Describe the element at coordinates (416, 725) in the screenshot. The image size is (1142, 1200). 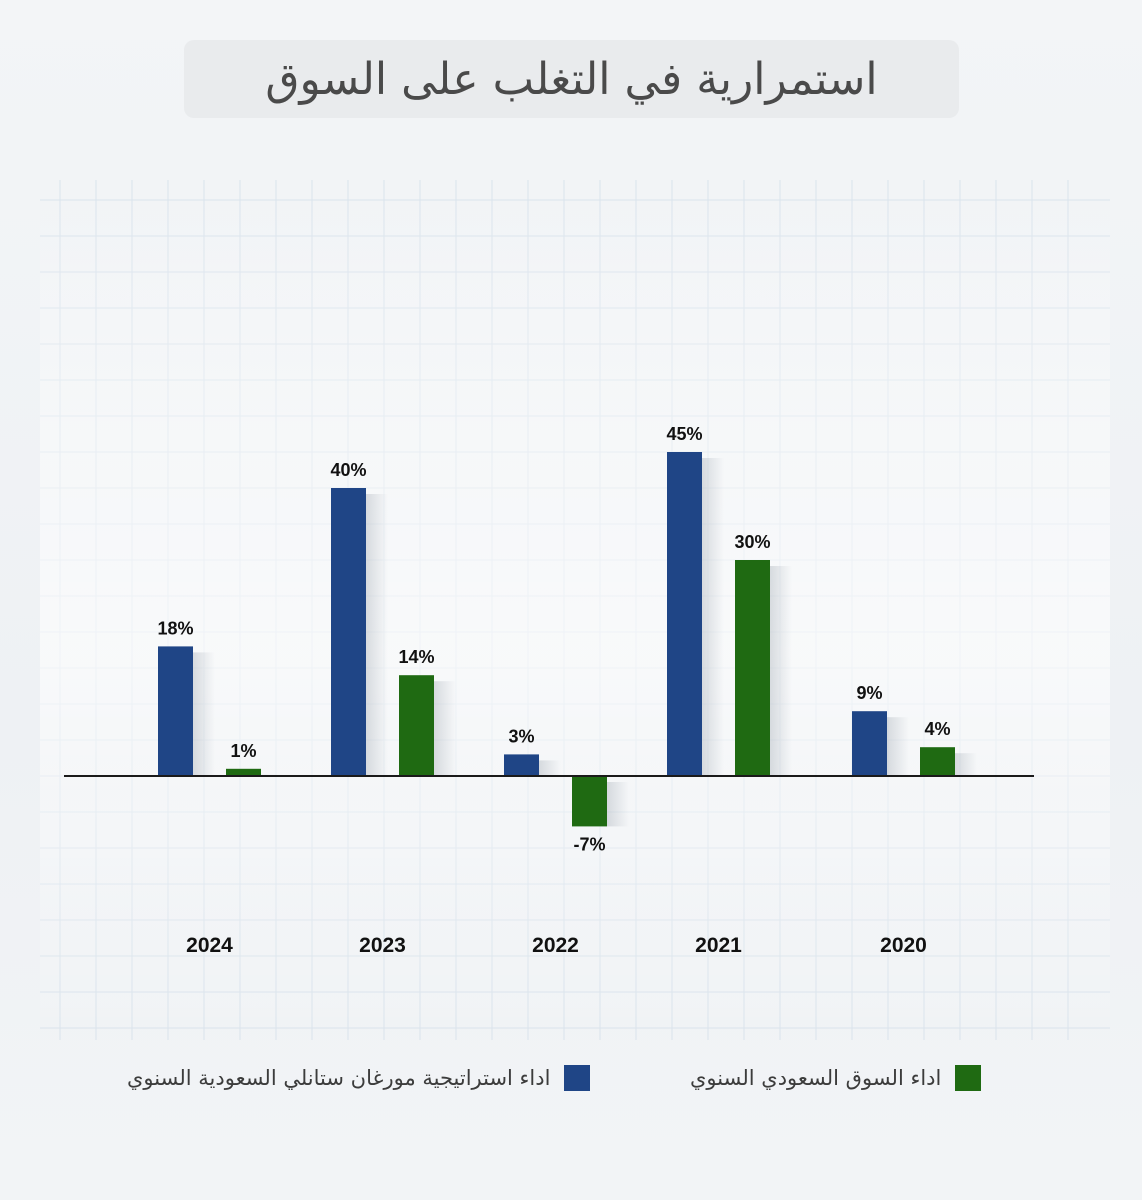
I see `bar-market-2023` at that location.